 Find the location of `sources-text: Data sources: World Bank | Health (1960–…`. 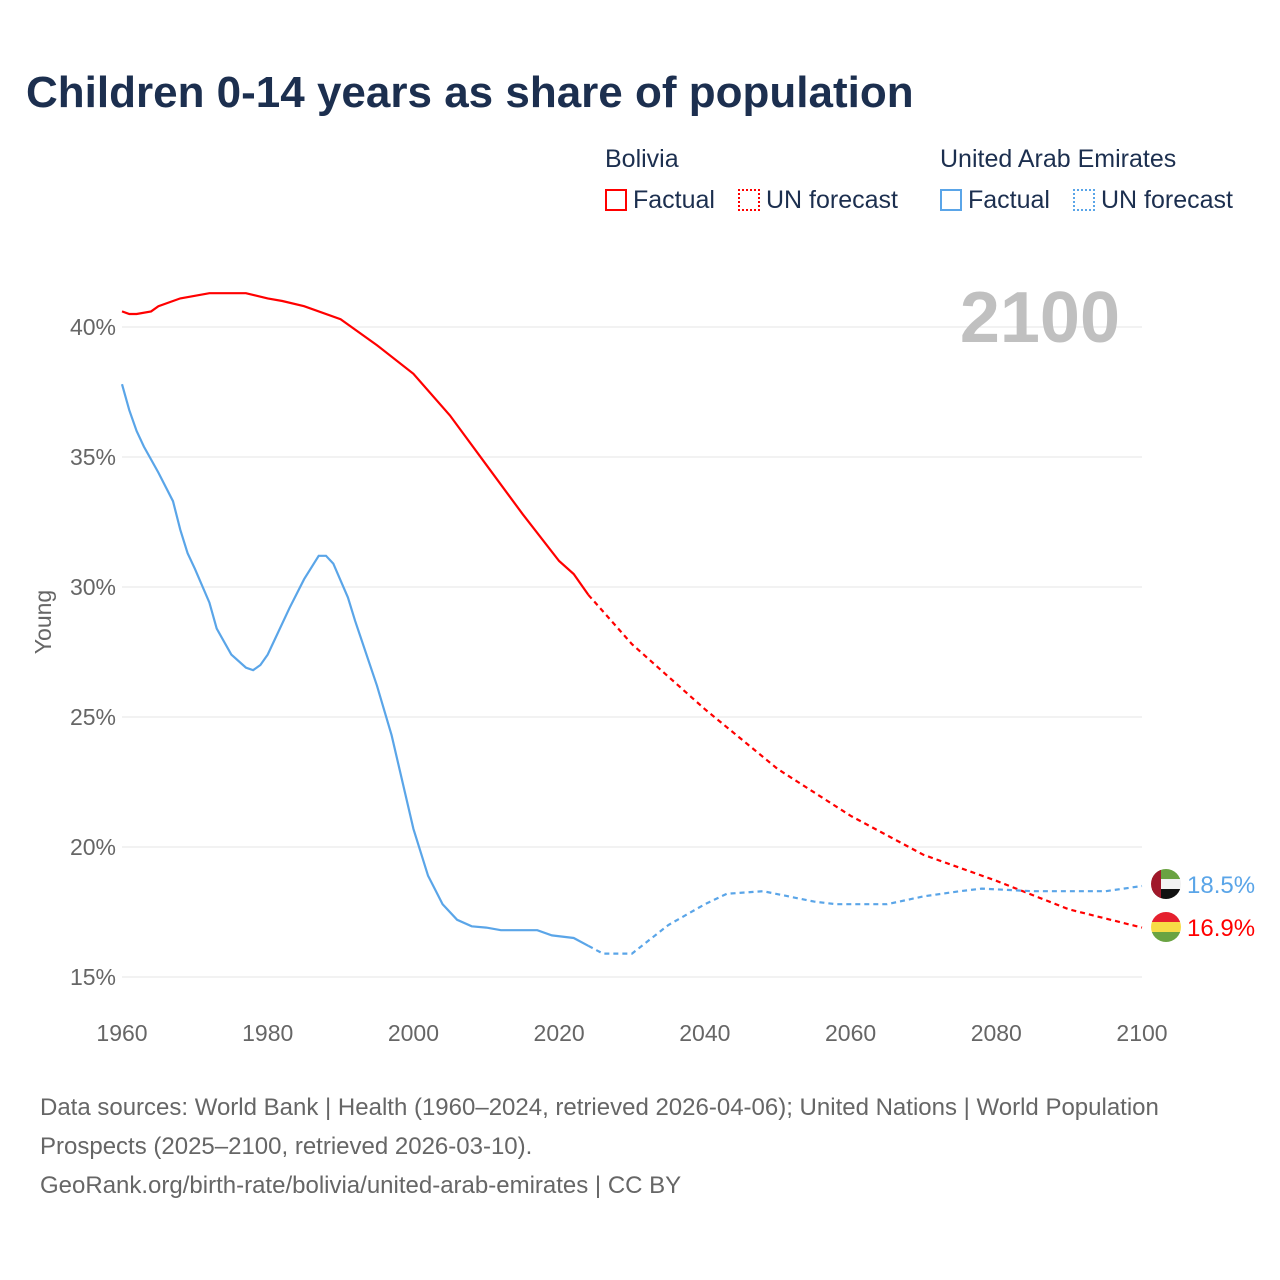

sources-text: Data sources: World Bank | Health (1960–… is located at coordinates (599, 1127).